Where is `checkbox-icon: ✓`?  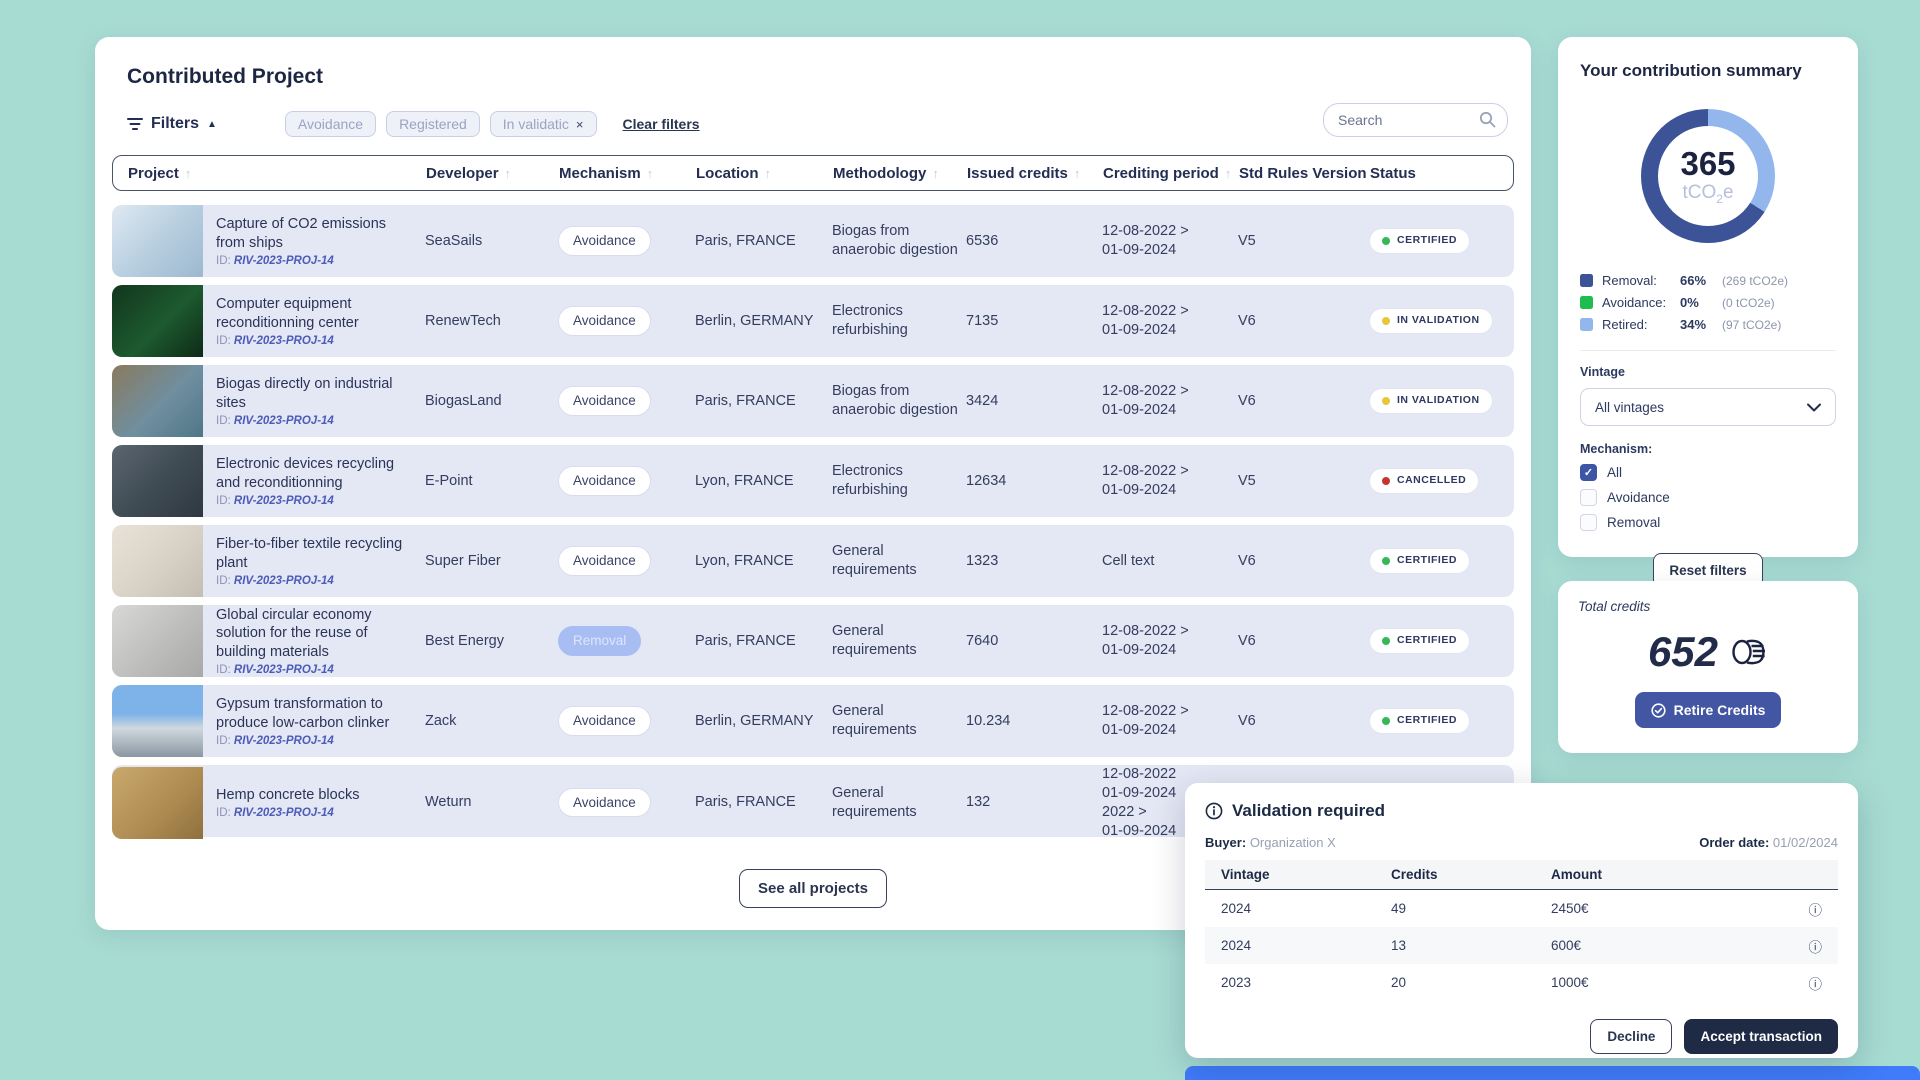 checkbox-icon: ✓ is located at coordinates (1588, 472).